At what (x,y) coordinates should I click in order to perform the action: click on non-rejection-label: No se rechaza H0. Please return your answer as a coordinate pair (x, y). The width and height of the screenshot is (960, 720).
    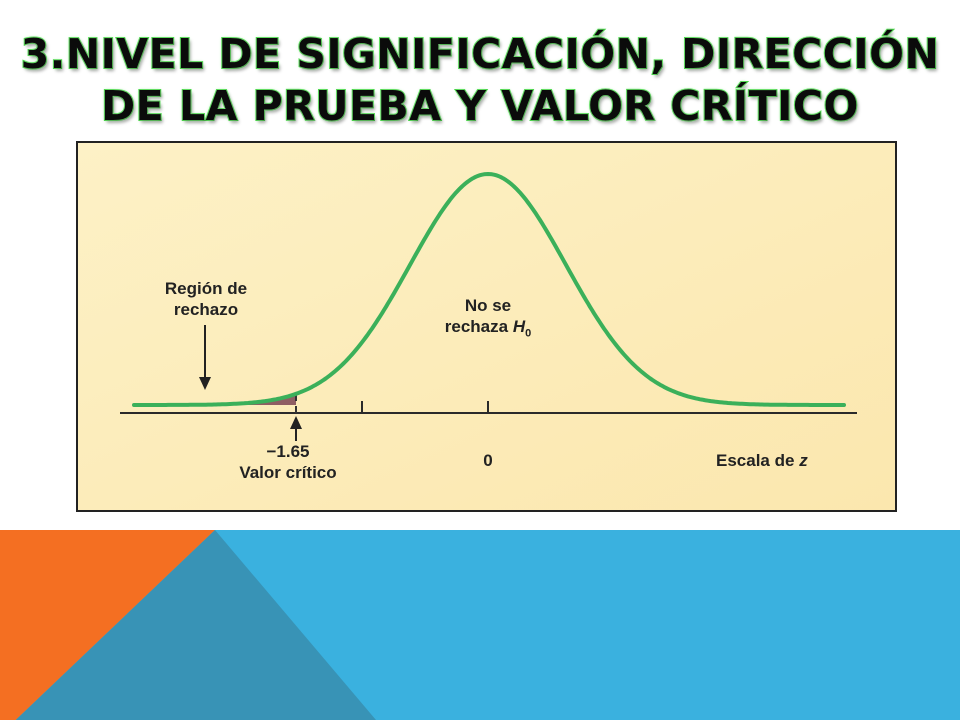
    Looking at the image, I should click on (488, 319).